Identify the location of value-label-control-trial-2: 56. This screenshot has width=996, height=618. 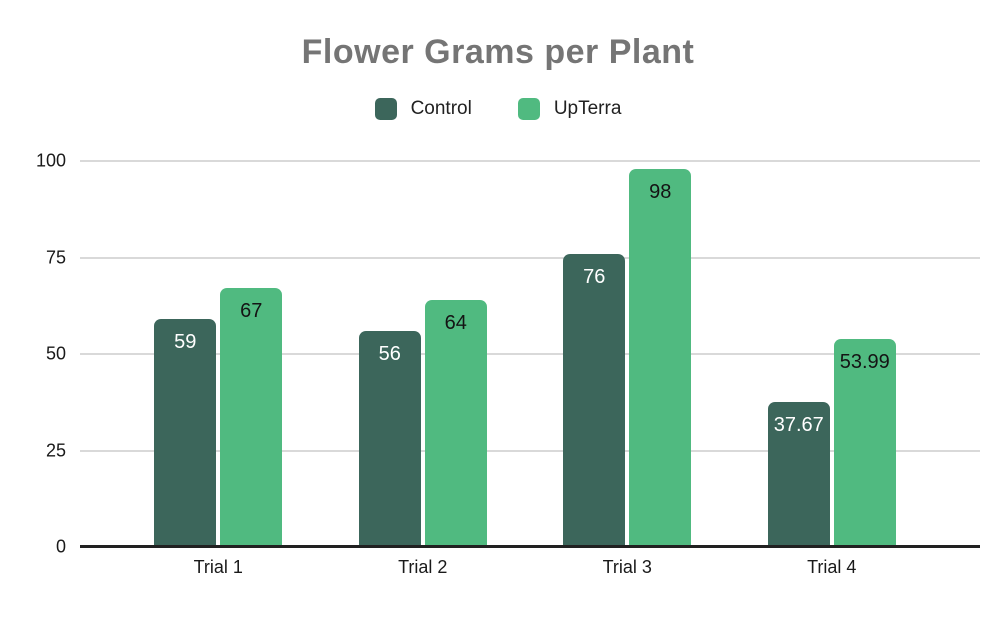
(389, 353).